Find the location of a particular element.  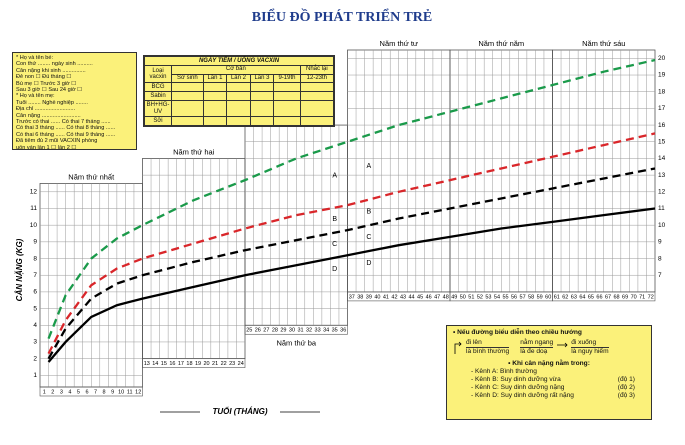

x-tick-label: 16 is located at coordinates (172, 364).